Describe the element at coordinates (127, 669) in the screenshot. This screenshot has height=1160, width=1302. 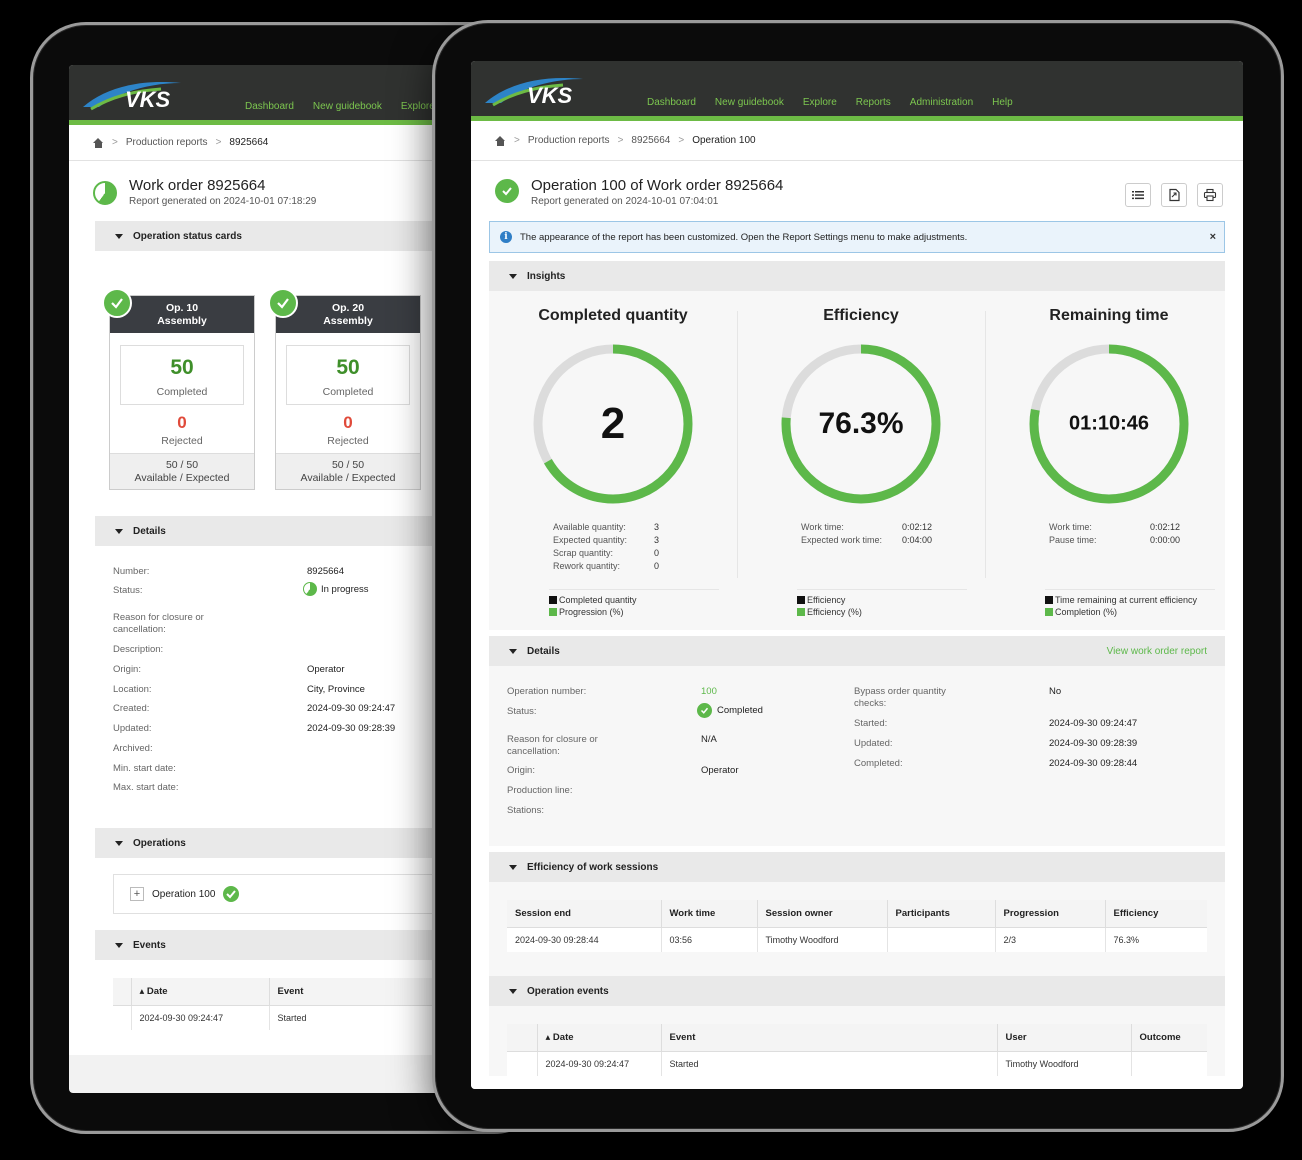
I see `label-origin: Origin:` at that location.